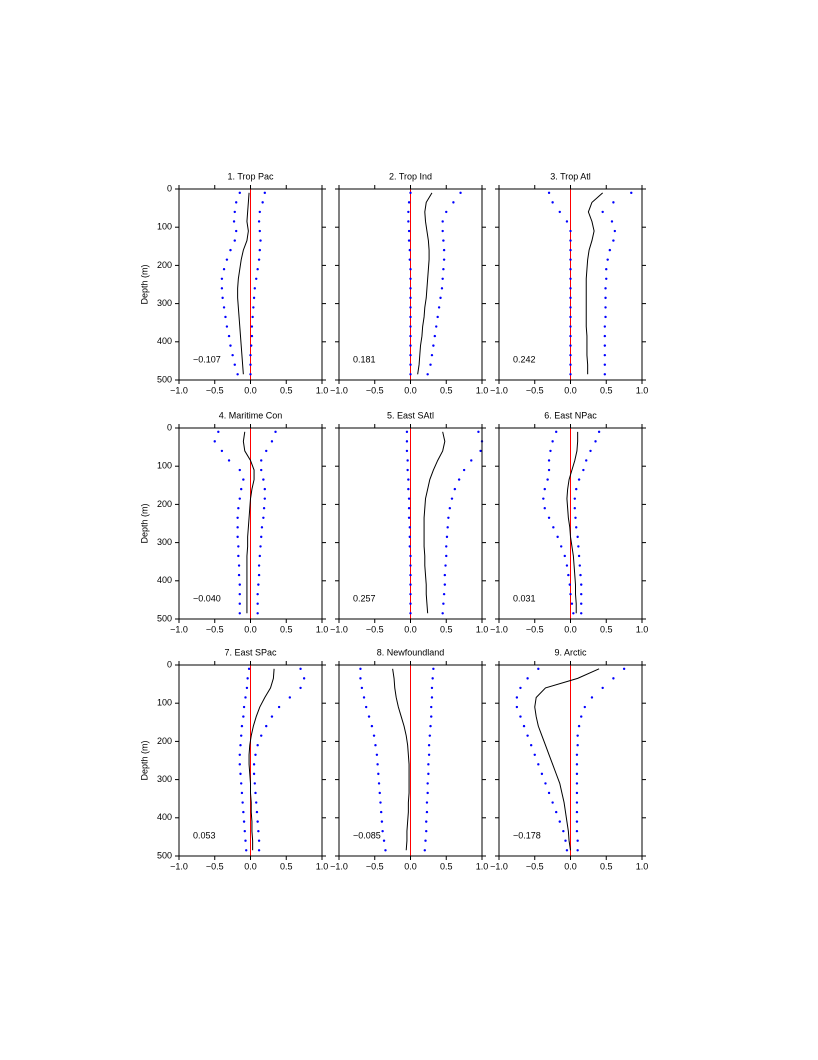 This screenshot has height=1060, width=818. I want to click on x-tick-label: 0.0, so click(410, 629).